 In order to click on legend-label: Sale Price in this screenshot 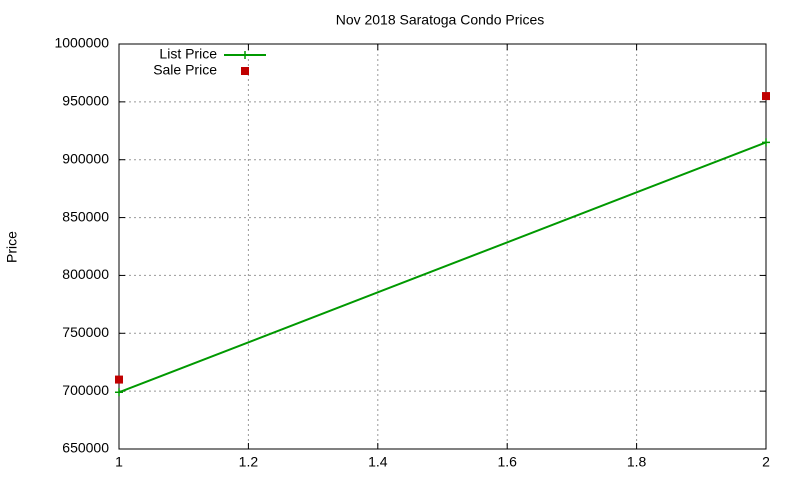, I will do `click(185, 70)`.